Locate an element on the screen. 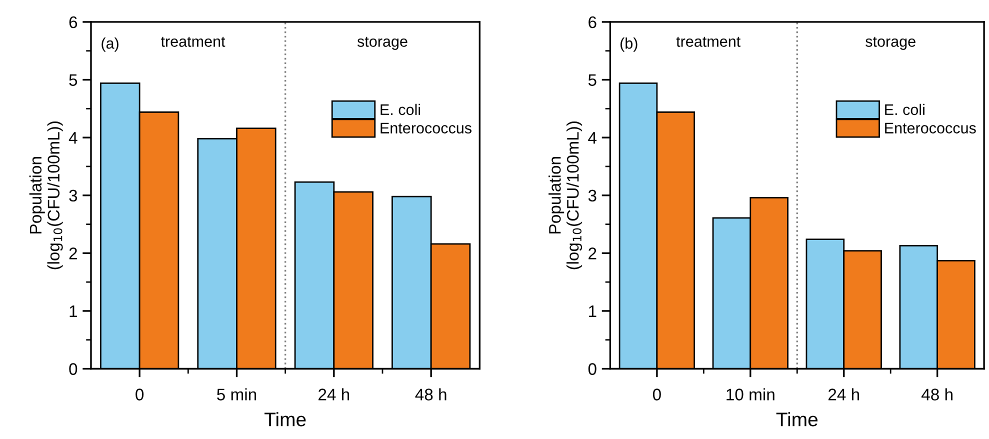  text: (a) is located at coordinates (110, 45).